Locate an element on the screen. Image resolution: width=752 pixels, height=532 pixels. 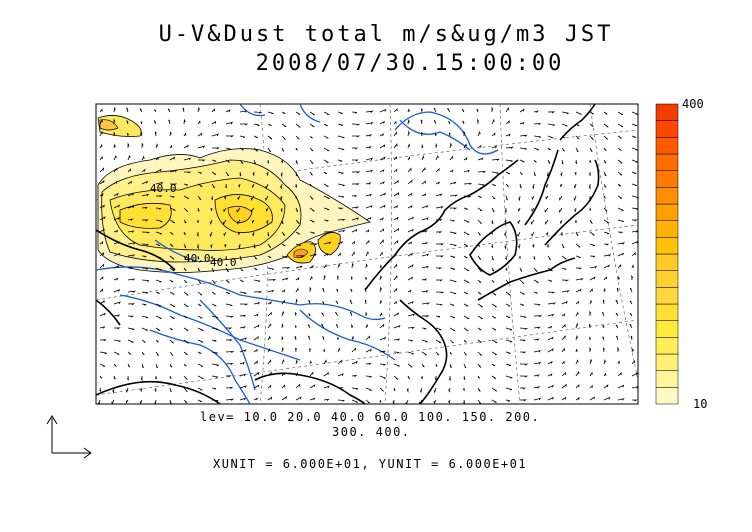
vector-units: XUNIT = 6.000E+01, YUNIT = 6.000E+01 is located at coordinates (370, 464).